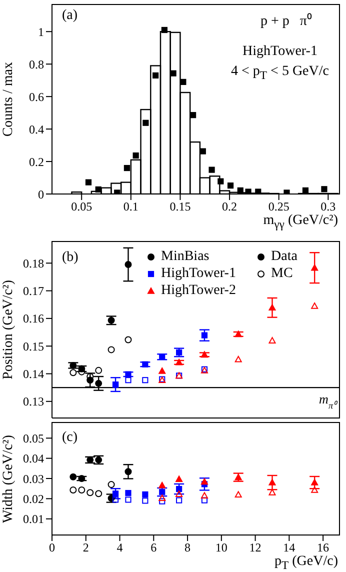  What do you see at coordinates (187, 547) in the screenshot?
I see `x-tick-label: 8` at bounding box center [187, 547].